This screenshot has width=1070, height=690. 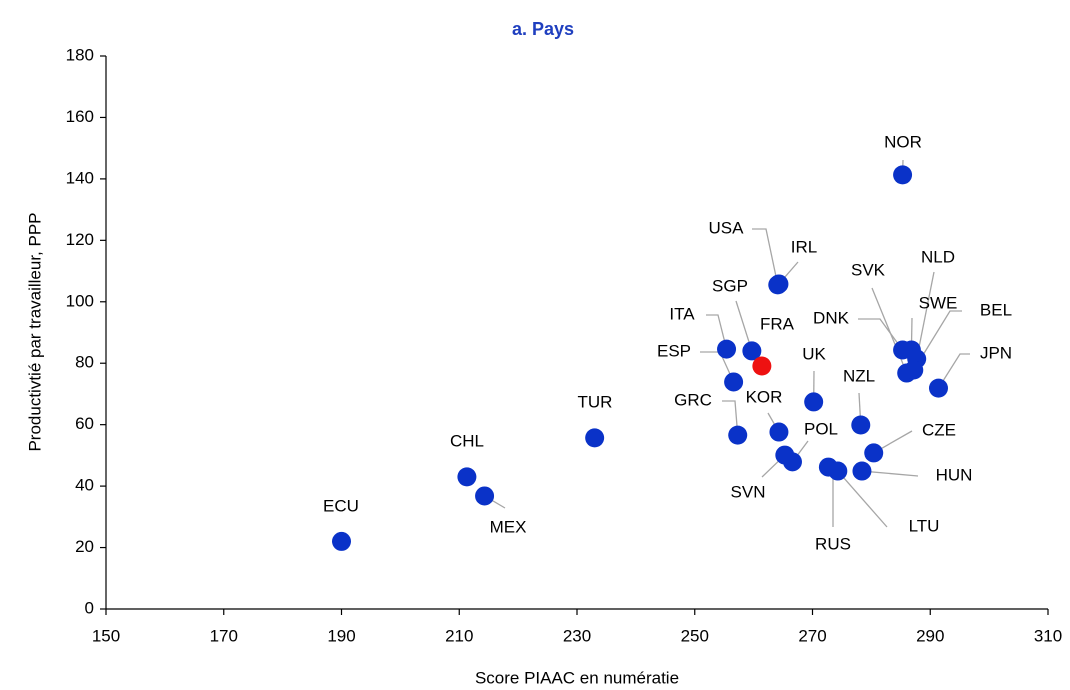 I want to click on y-tick-label: 120, so click(x=80, y=239).